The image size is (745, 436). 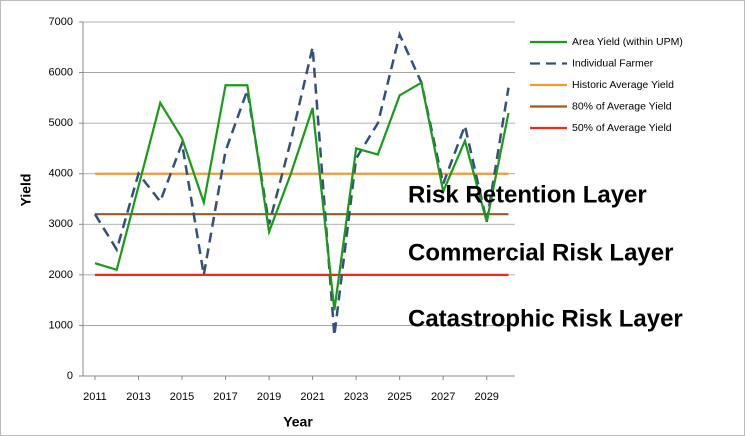 I want to click on annotation: Catastrophic Risk Layer, so click(x=545, y=318).